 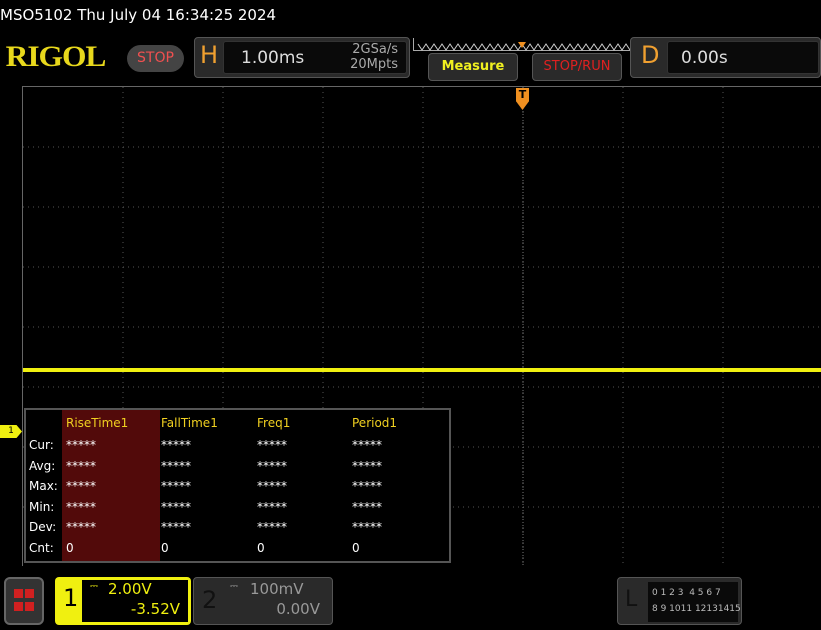 What do you see at coordinates (631, 599) in the screenshot?
I see `logic-label: L` at bounding box center [631, 599].